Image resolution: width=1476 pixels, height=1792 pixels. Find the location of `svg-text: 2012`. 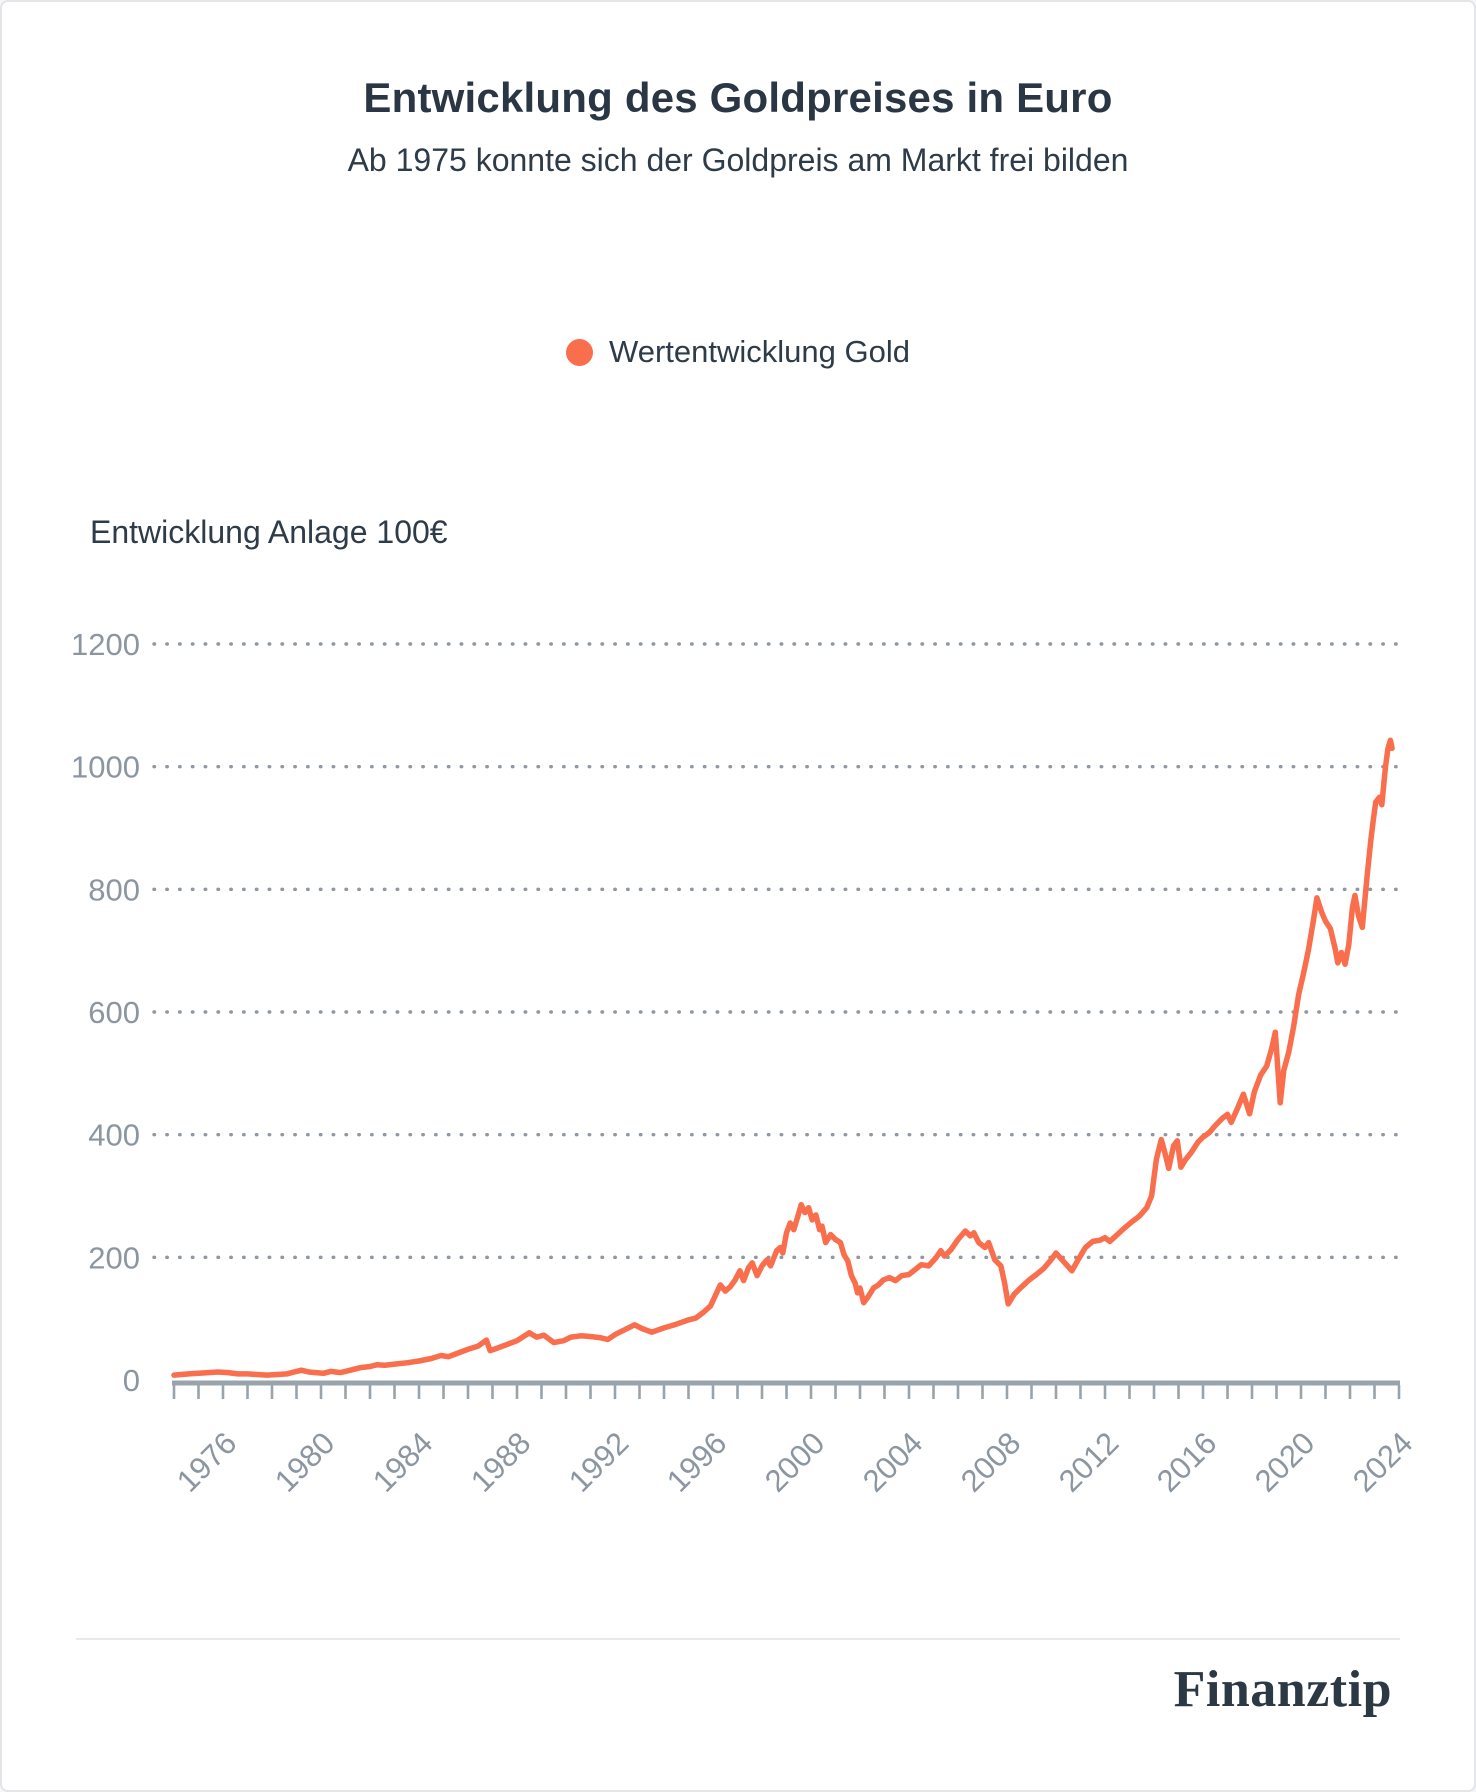

svg-text: 2012 is located at coordinates (1089, 1462).